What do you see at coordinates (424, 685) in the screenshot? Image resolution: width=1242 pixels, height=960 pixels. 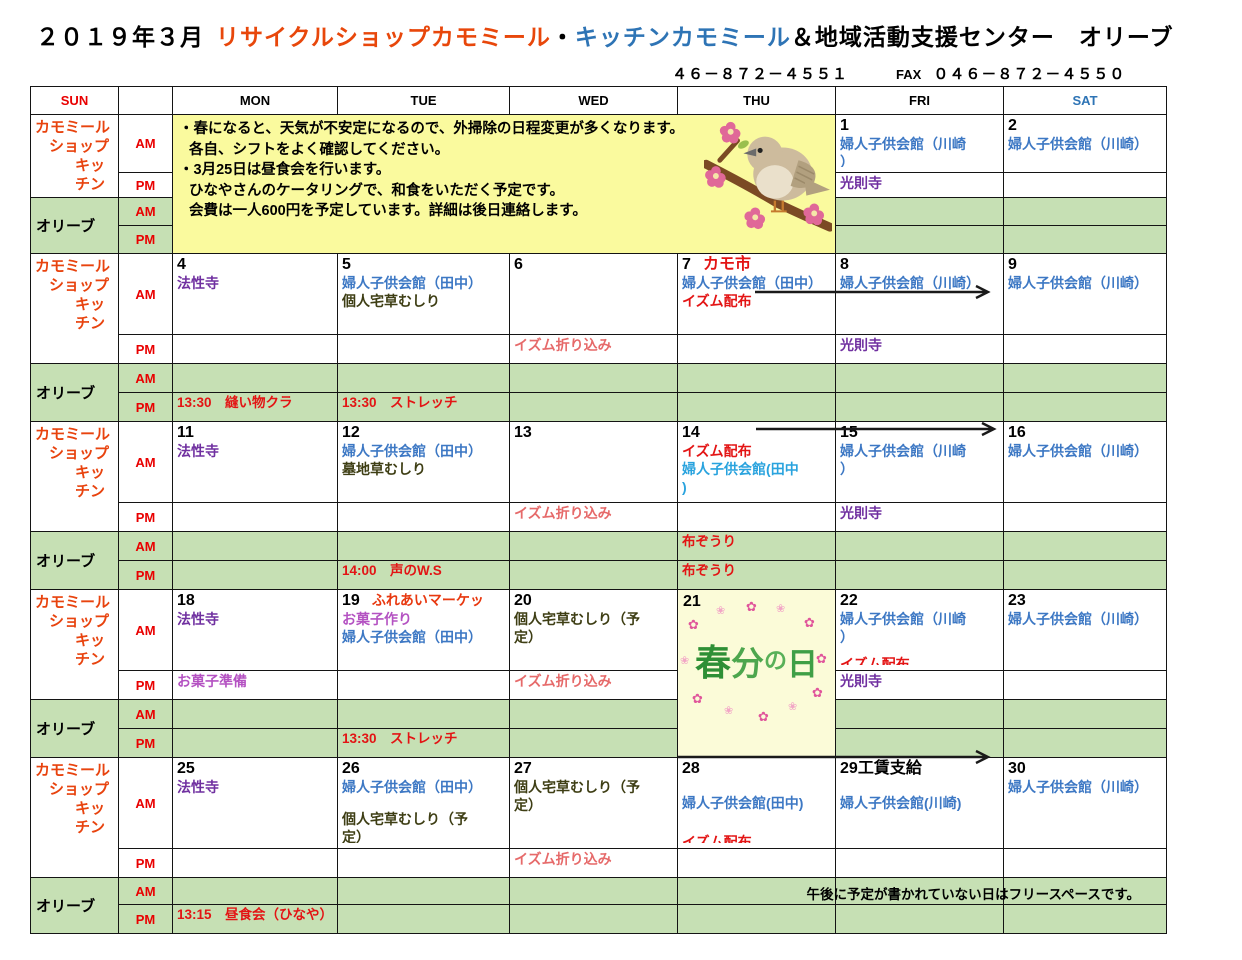 I see `day-19-pm` at bounding box center [424, 685].